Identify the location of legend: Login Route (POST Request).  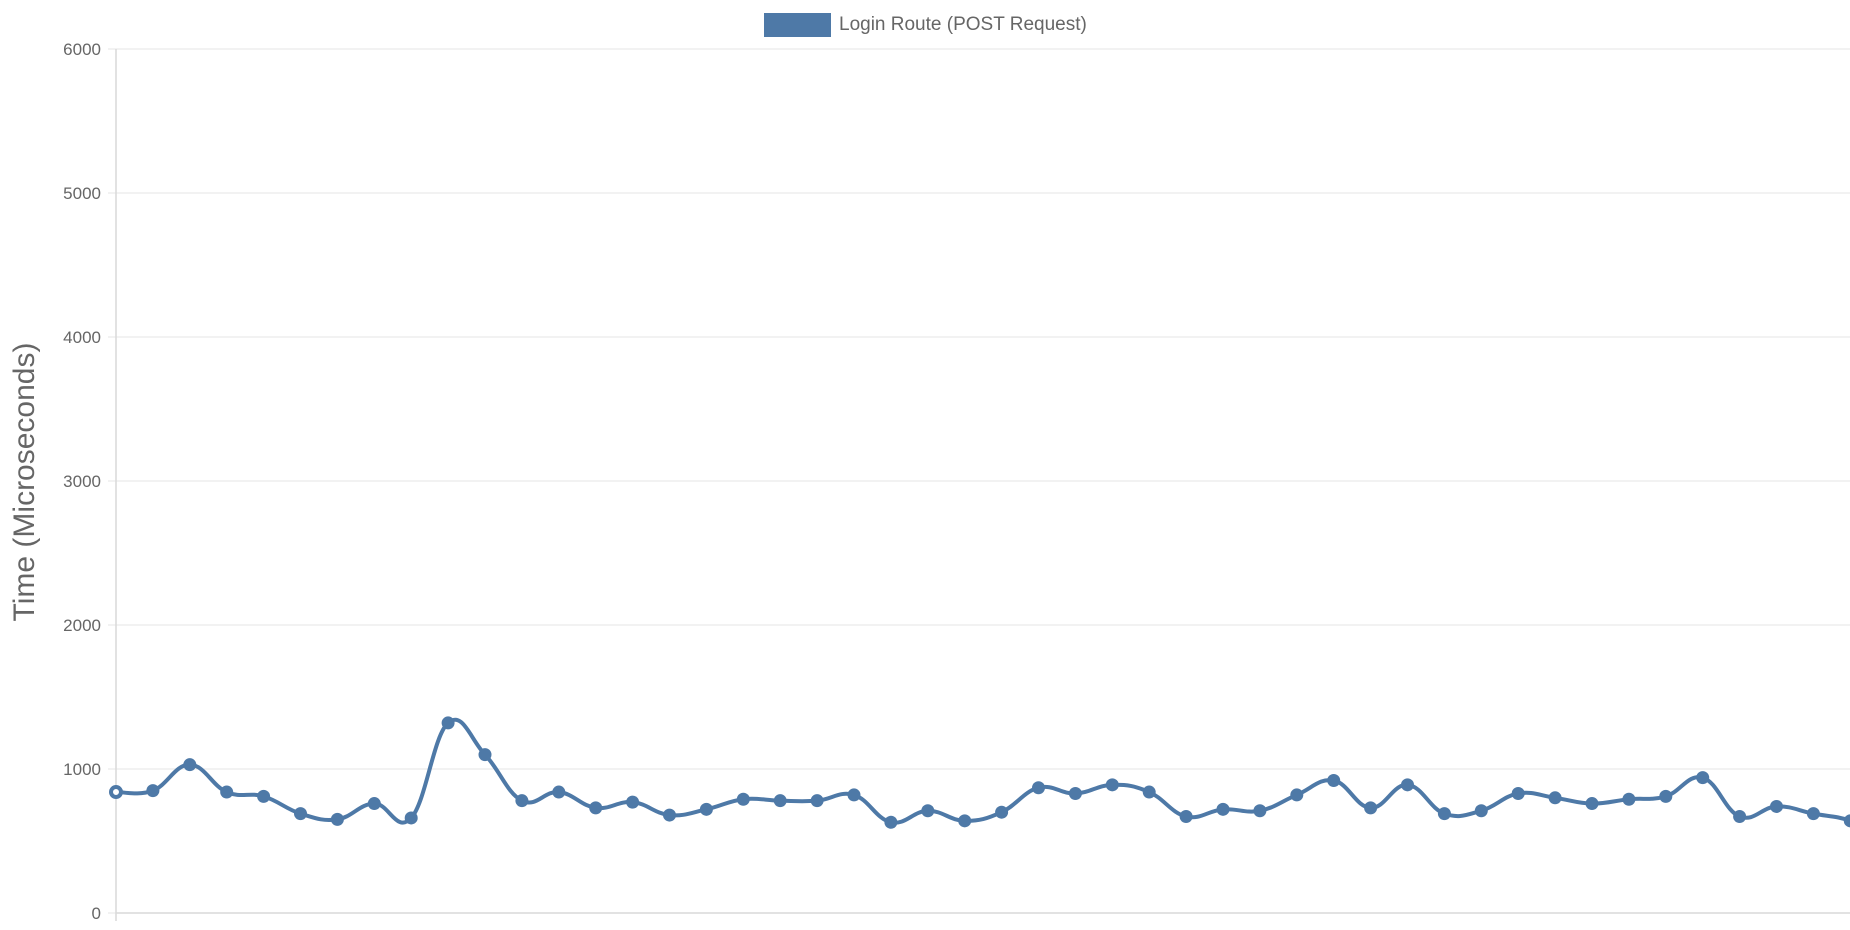
(925, 25).